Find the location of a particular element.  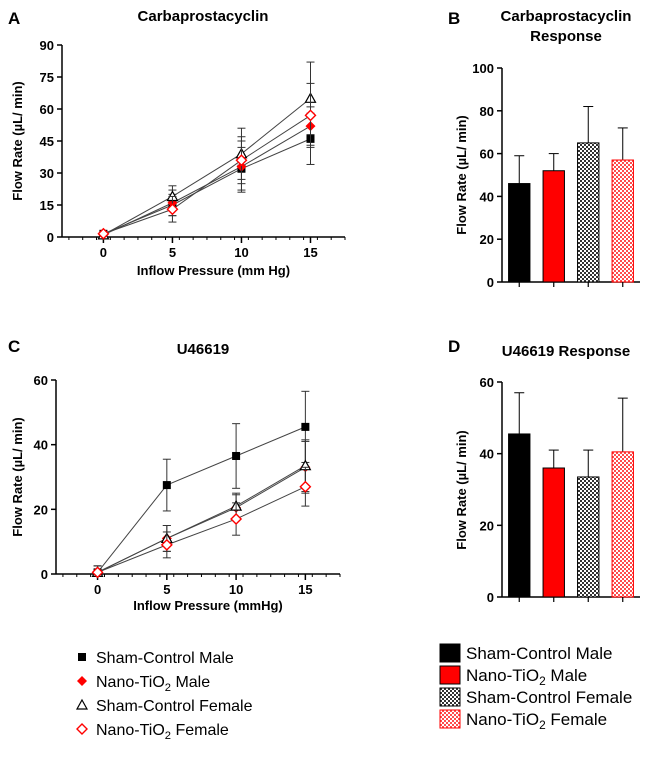

y-tick-label: 30 is located at coordinates (47, 173).